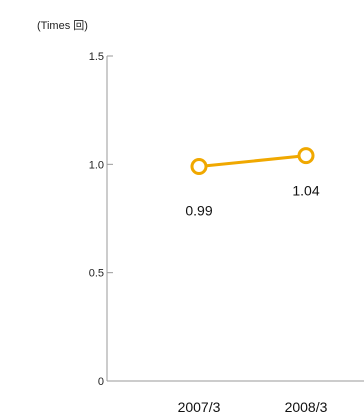 Image resolution: width=364 pixels, height=419 pixels. Describe the element at coordinates (305, 191) in the screenshot. I see `data-label: 1.04` at that location.